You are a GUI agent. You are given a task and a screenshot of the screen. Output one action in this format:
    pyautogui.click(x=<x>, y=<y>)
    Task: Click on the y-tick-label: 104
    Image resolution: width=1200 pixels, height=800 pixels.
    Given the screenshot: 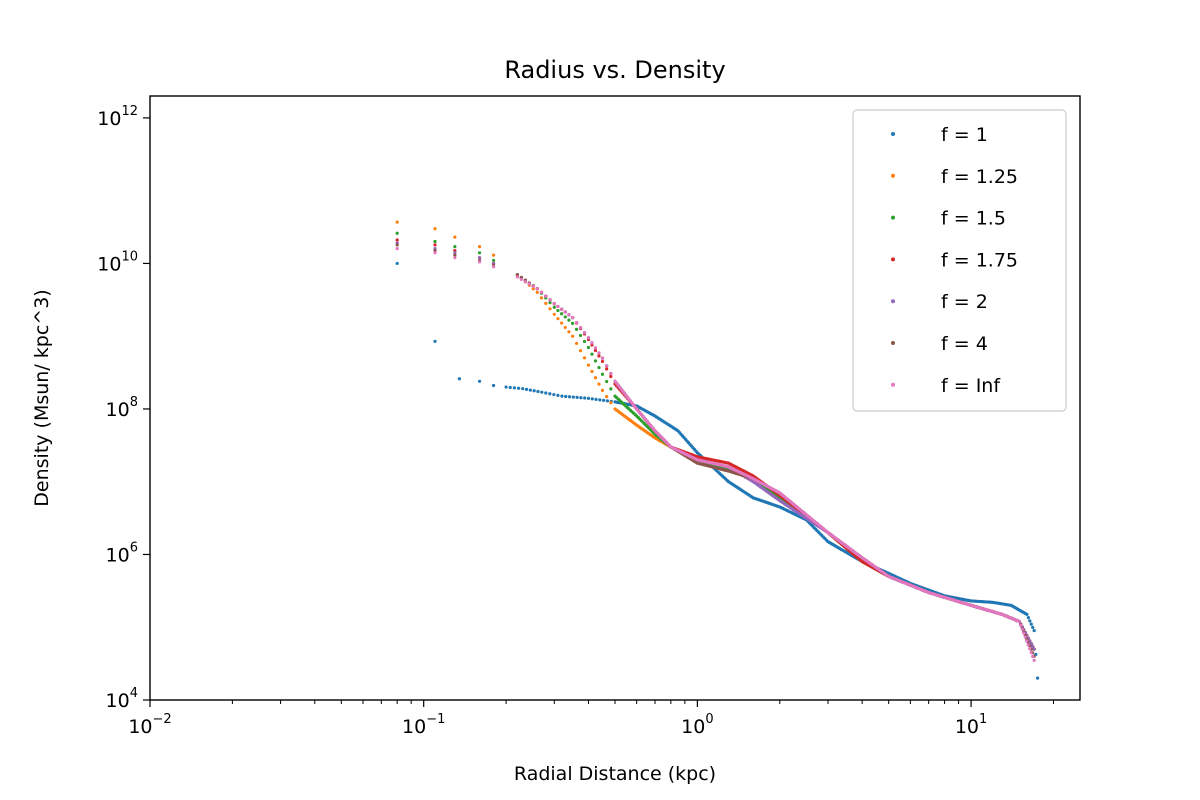 What is the action you would take?
    pyautogui.click(x=122, y=699)
    